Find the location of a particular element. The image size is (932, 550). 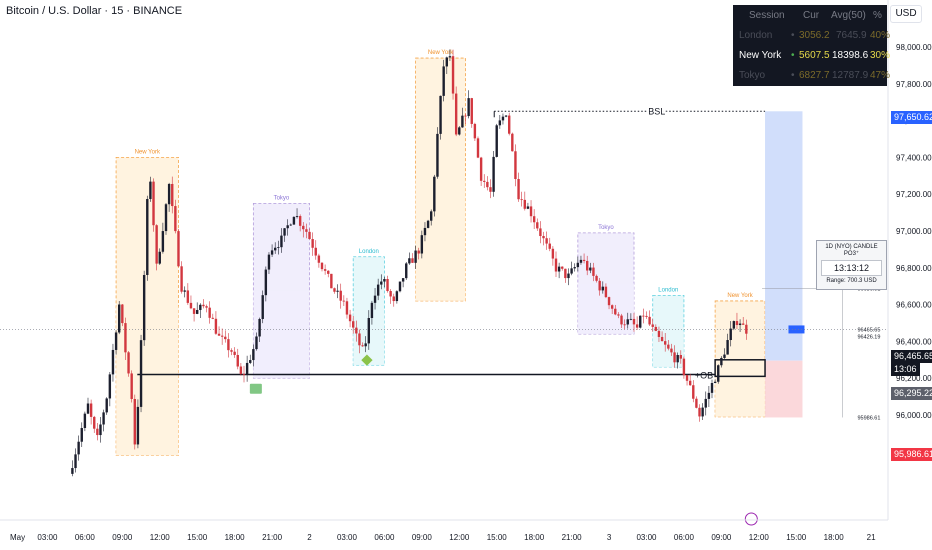

y-tick-label: 97,400.00 is located at coordinates (914, 157).